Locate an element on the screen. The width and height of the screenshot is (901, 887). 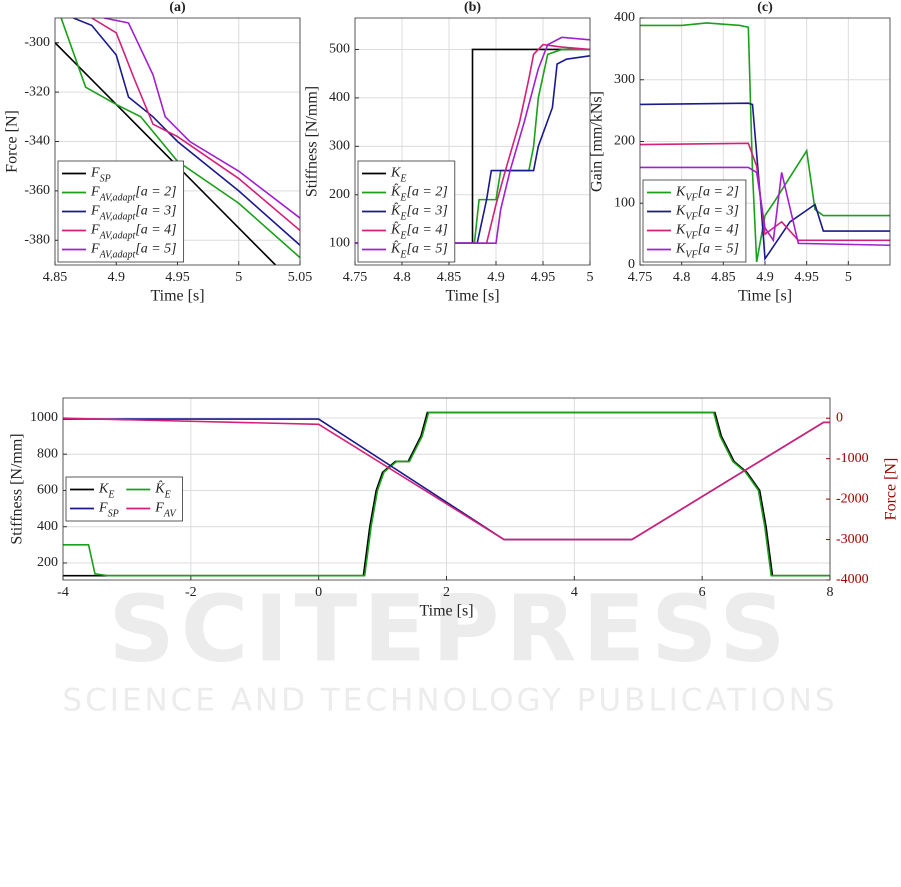
legend-label: KVF[a = 4] is located at coordinates (707, 232).